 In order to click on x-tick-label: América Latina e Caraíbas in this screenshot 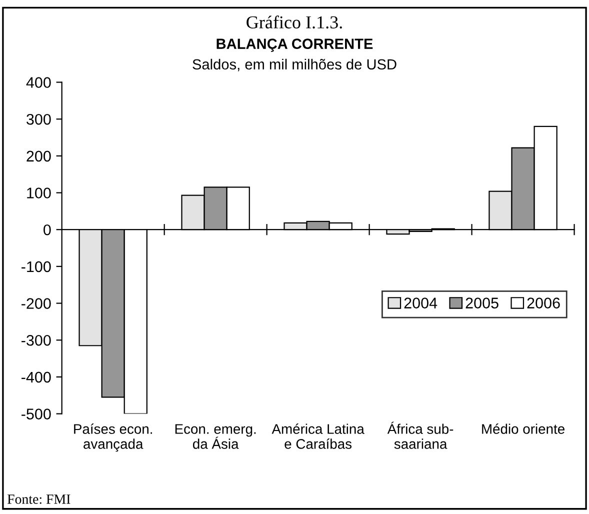, I will do `click(318, 436)`.